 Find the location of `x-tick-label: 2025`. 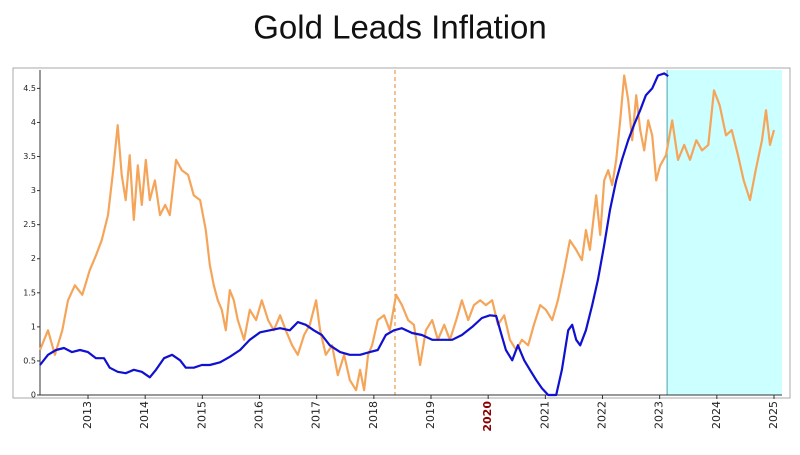

x-tick-label: 2025 is located at coordinates (773, 415).